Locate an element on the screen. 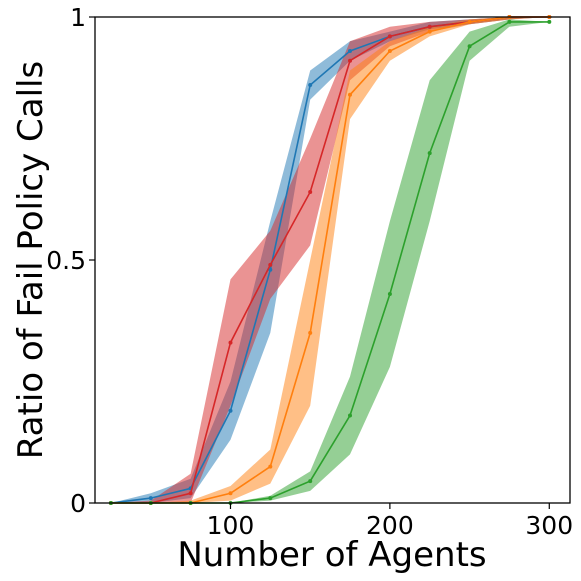 The height and width of the screenshot is (581, 581). x-tick-label: 300 is located at coordinates (549, 525).